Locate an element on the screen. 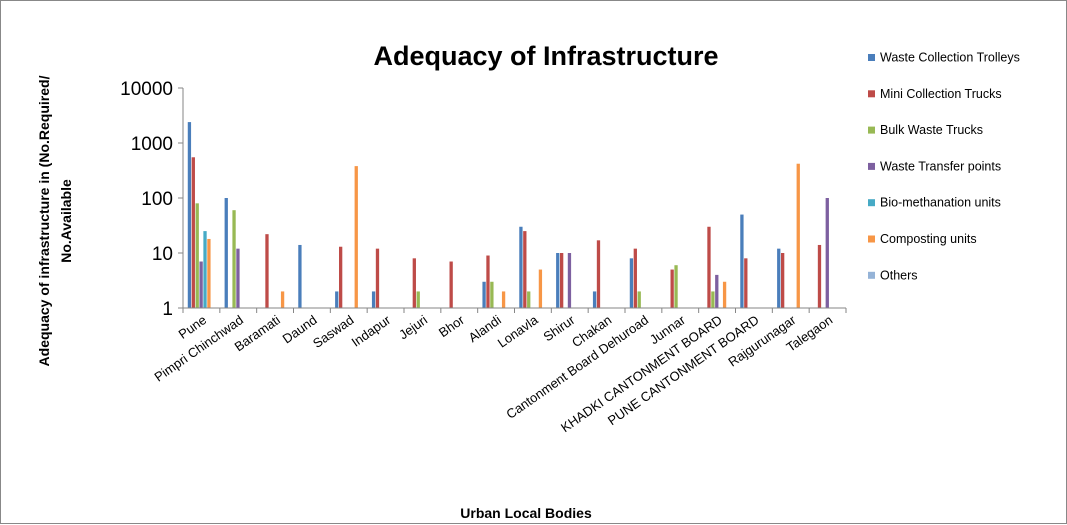  x-tick-label: Jejuri is located at coordinates (413, 327).